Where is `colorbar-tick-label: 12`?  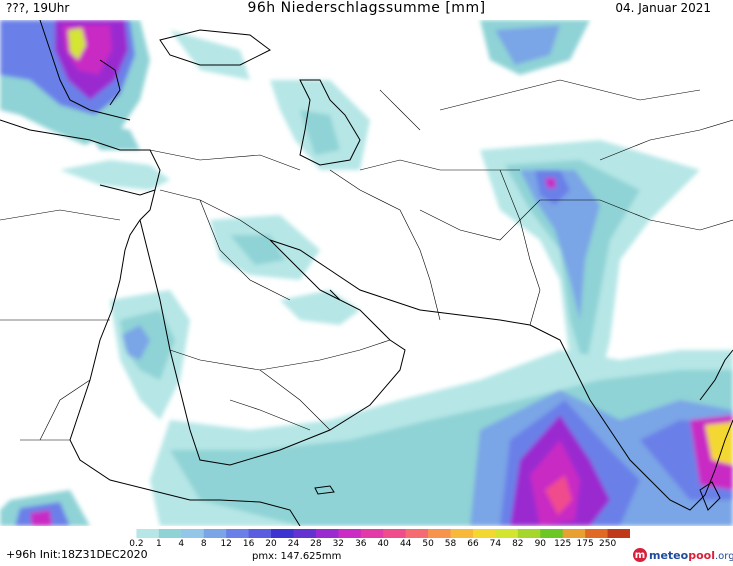
colorbar-tick-label: 12 is located at coordinates (226, 544).